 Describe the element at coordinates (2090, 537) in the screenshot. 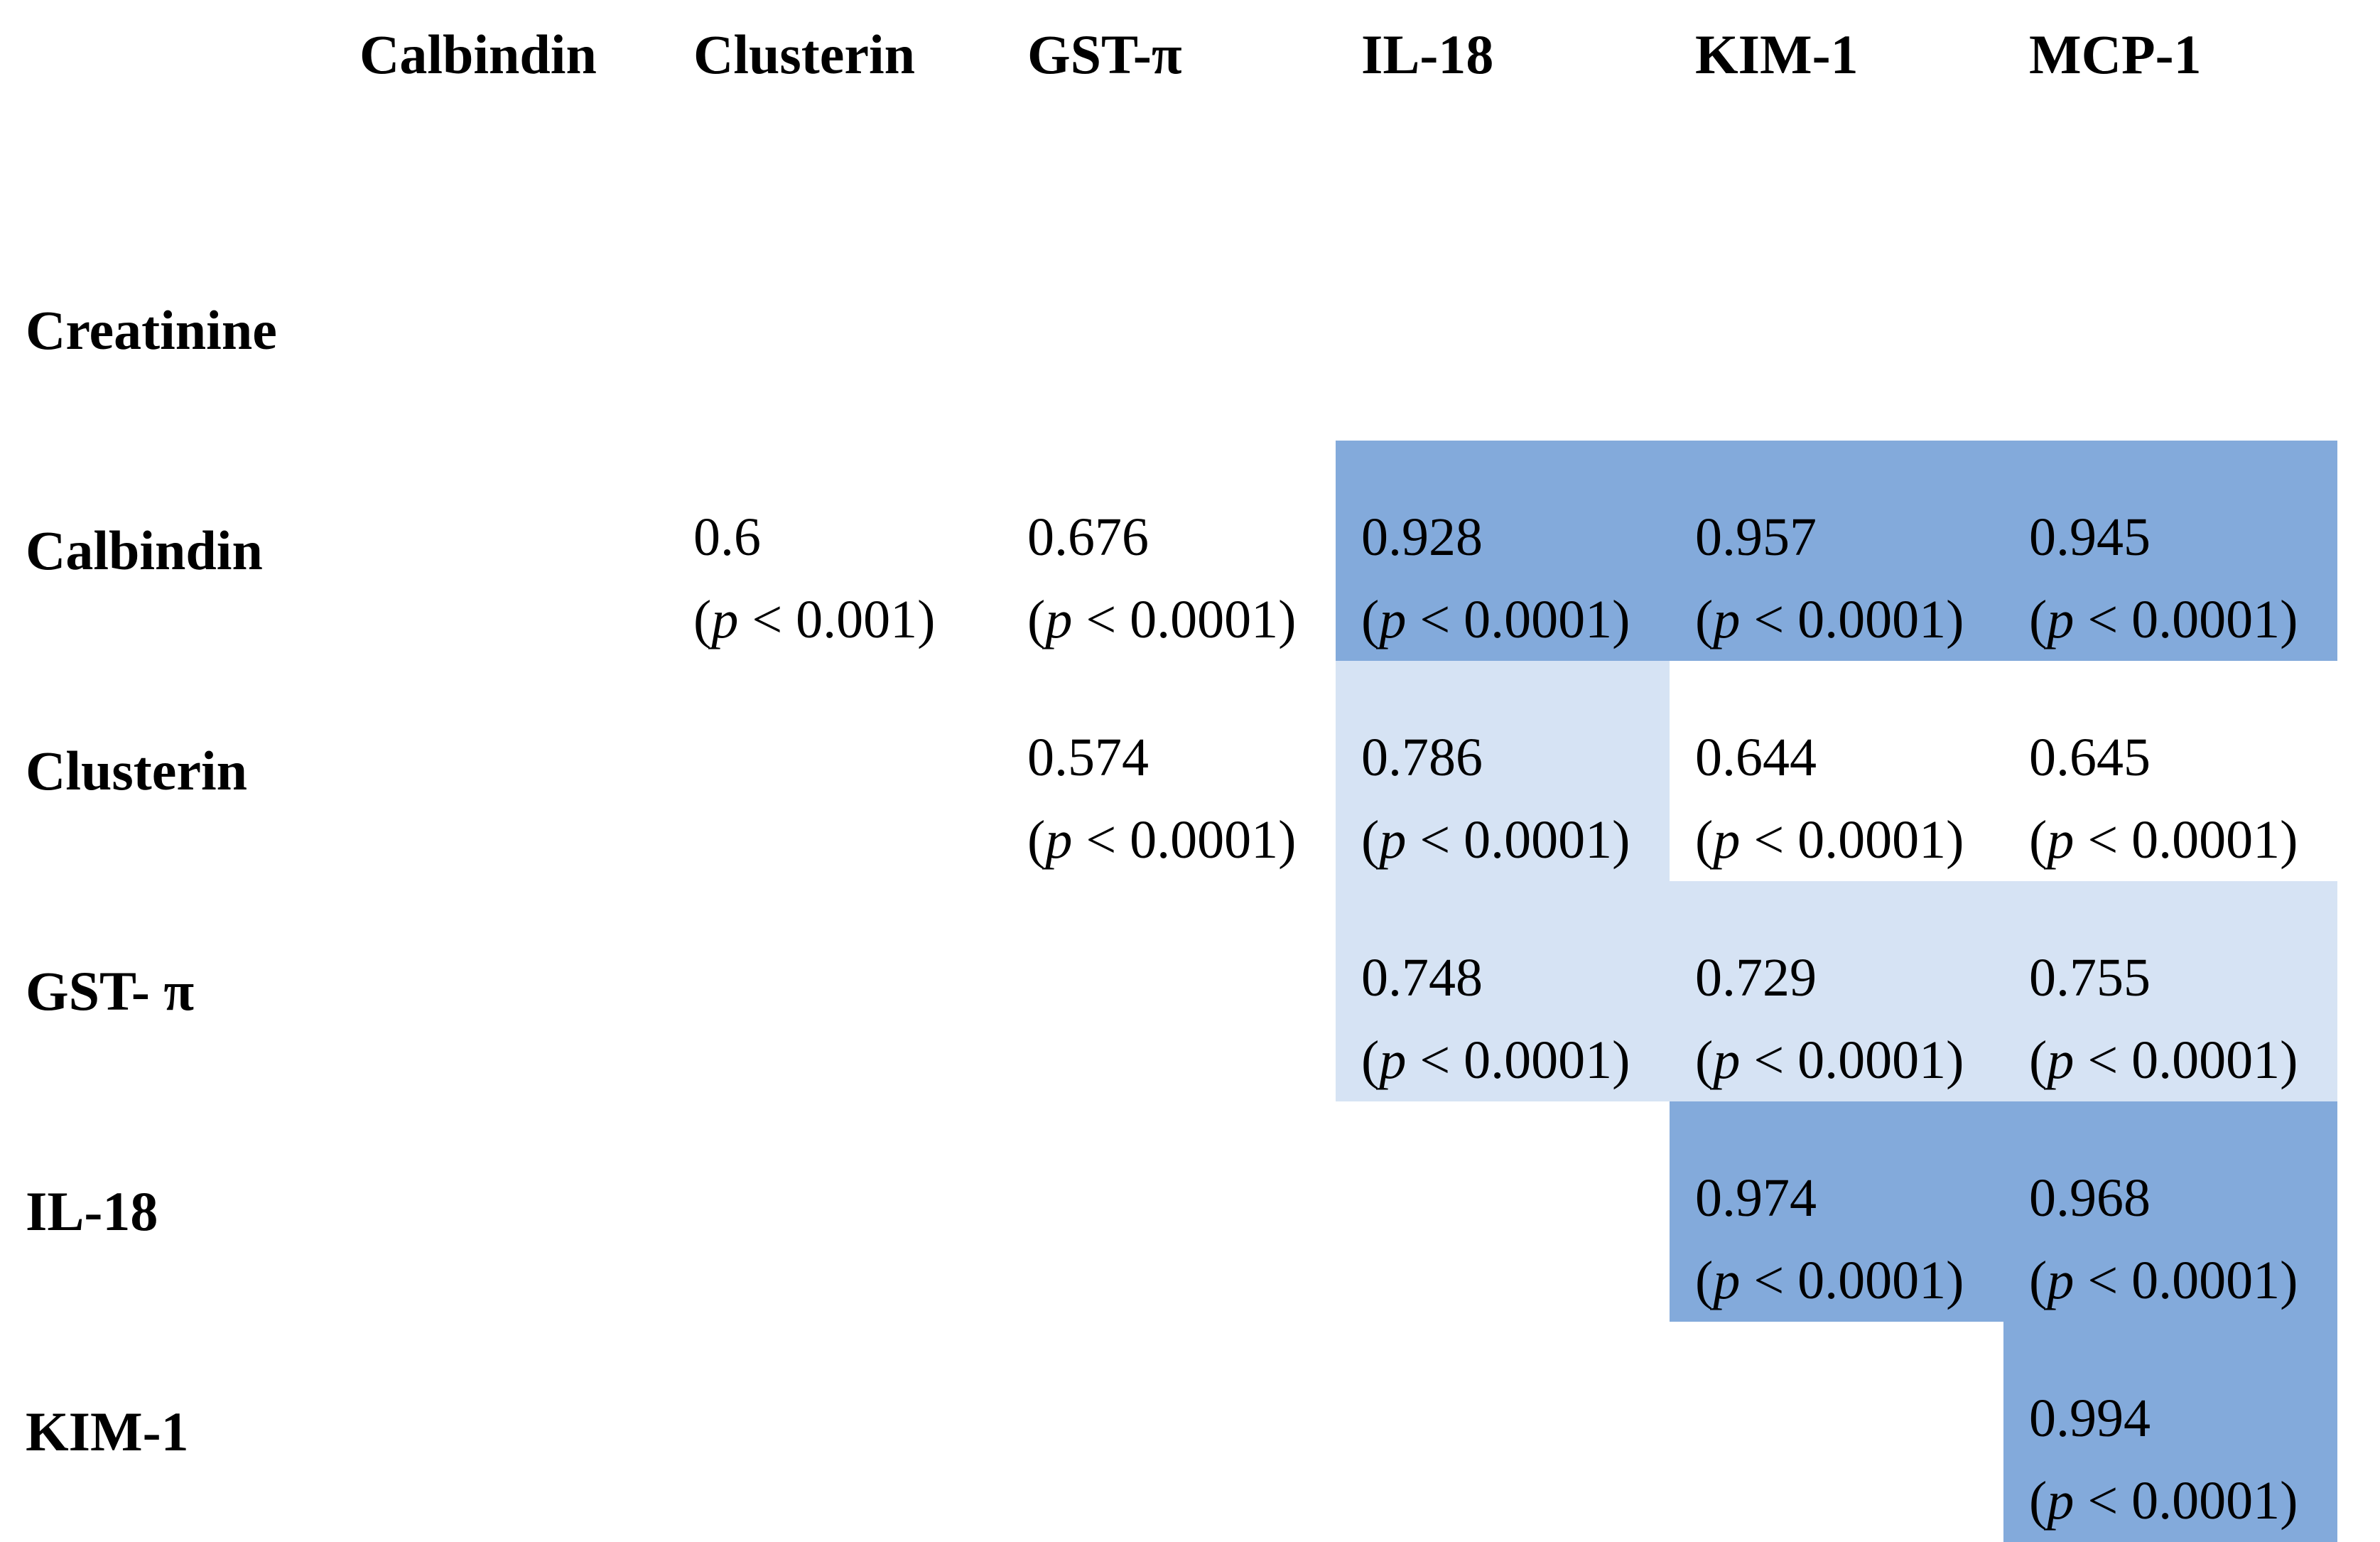

I see `correlation-value: 0.945` at that location.